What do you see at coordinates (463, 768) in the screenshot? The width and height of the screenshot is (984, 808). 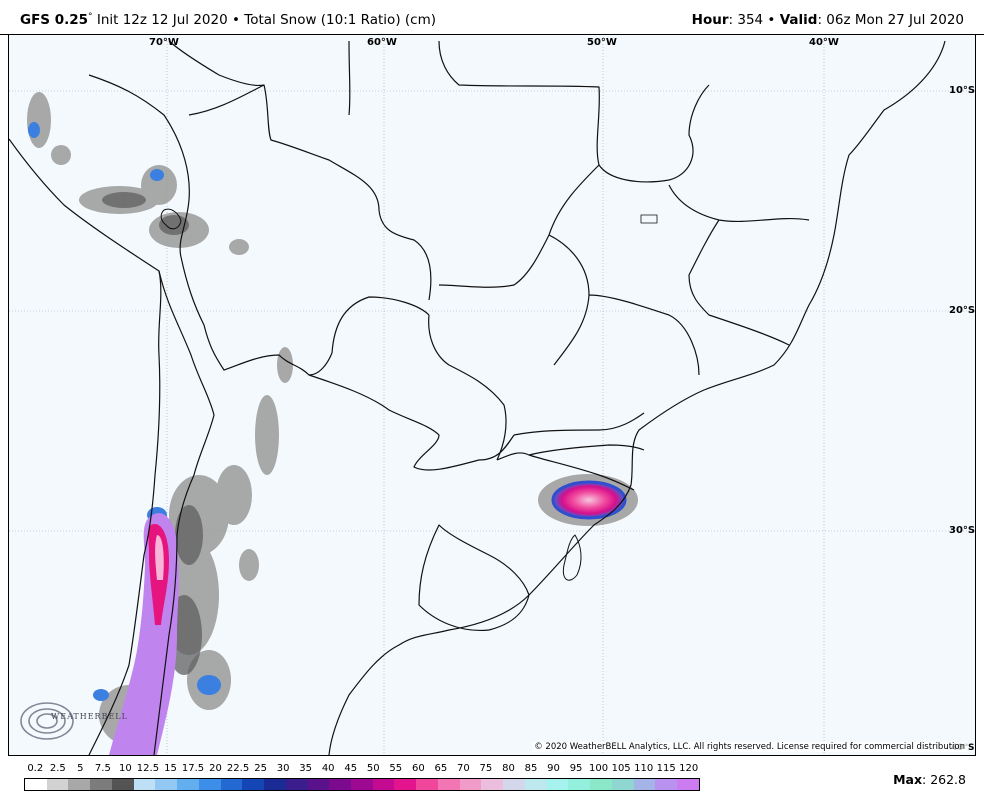 I see `legend-tick-label: 70` at bounding box center [463, 768].